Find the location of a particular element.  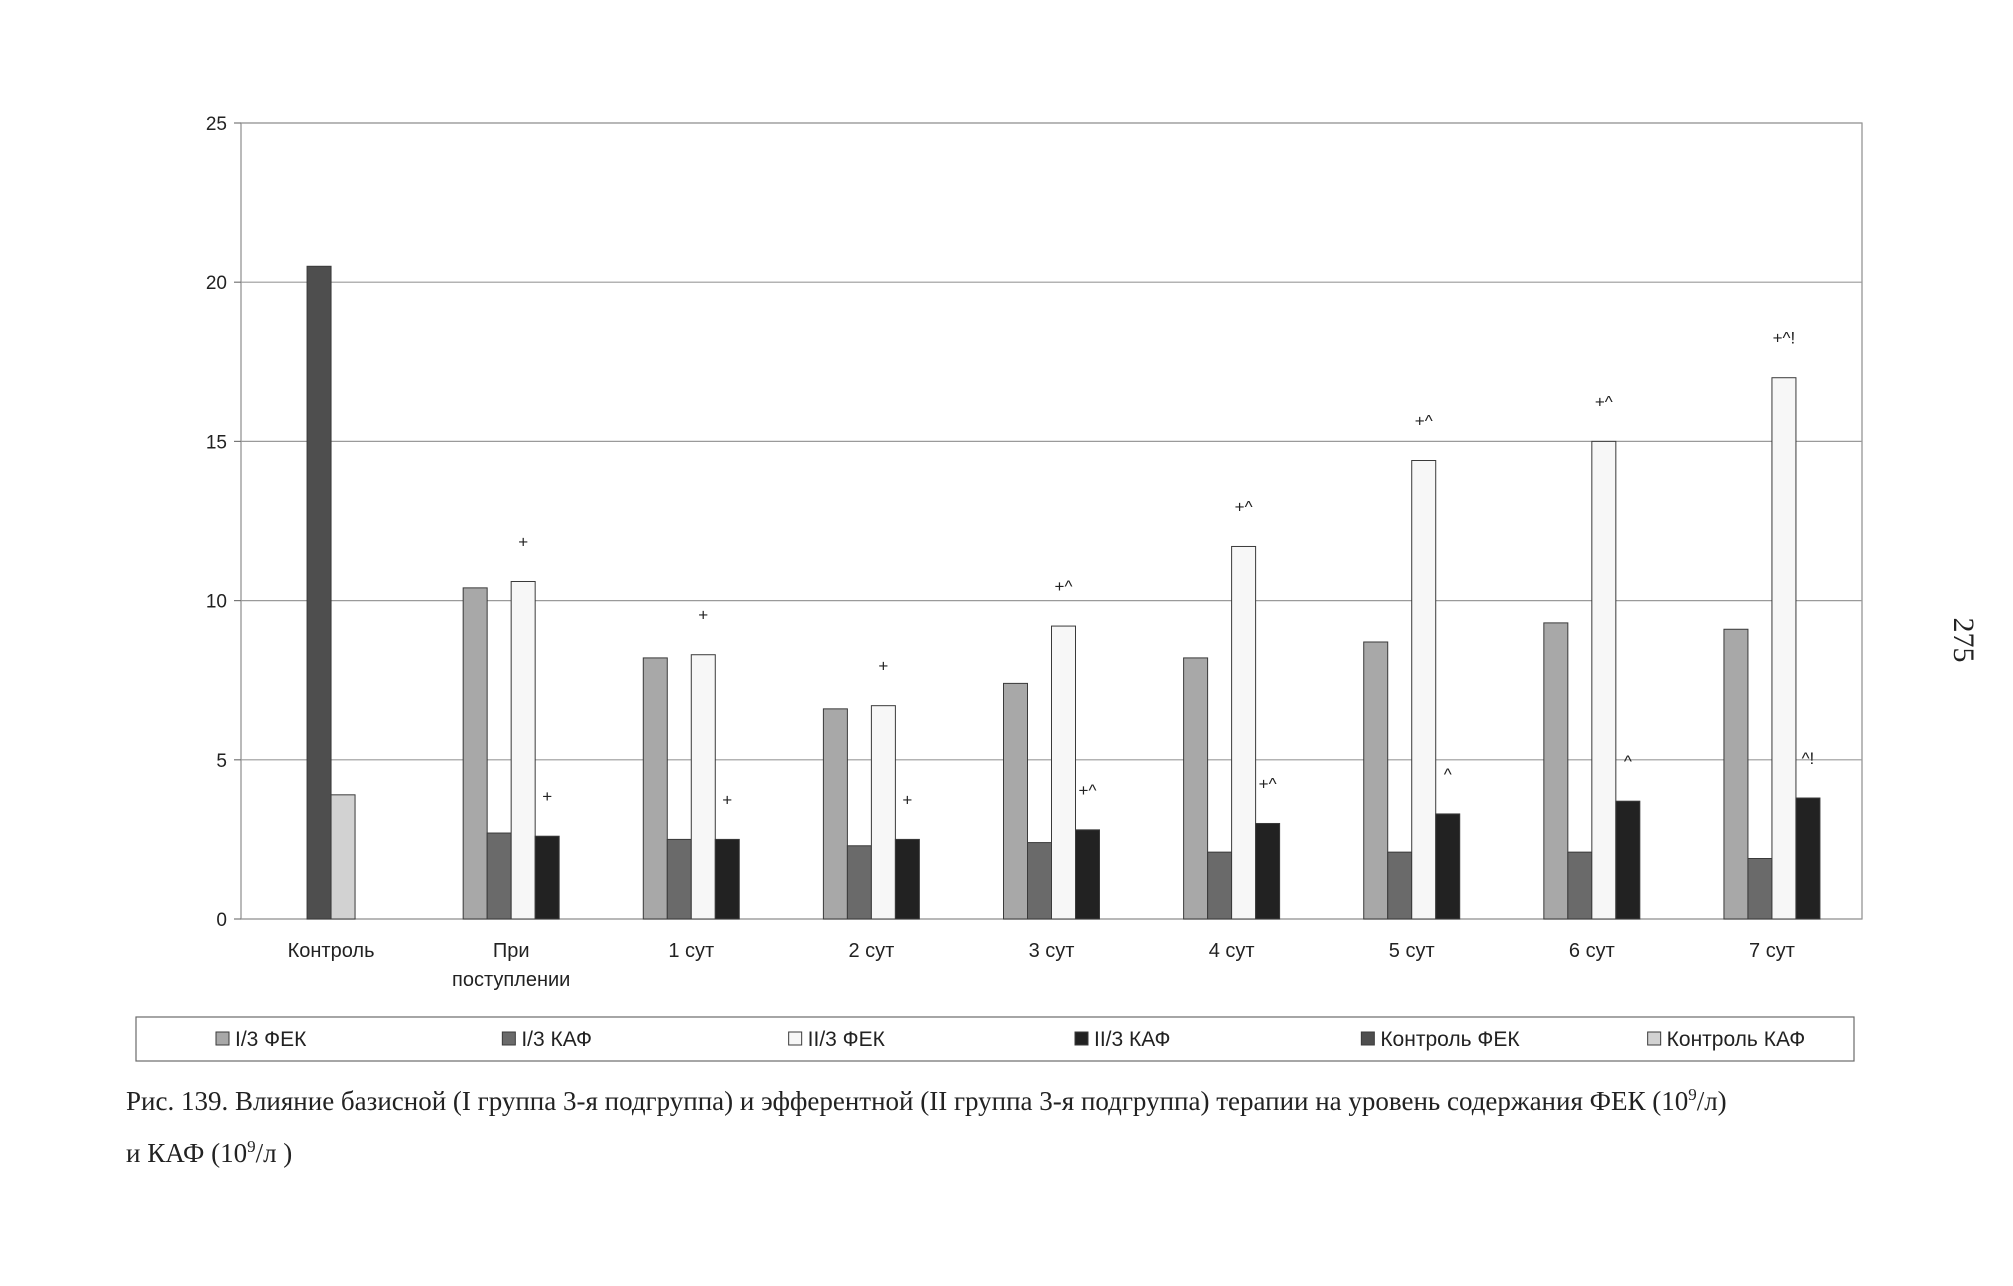

y-tick-label: 10 is located at coordinates (216, 602).